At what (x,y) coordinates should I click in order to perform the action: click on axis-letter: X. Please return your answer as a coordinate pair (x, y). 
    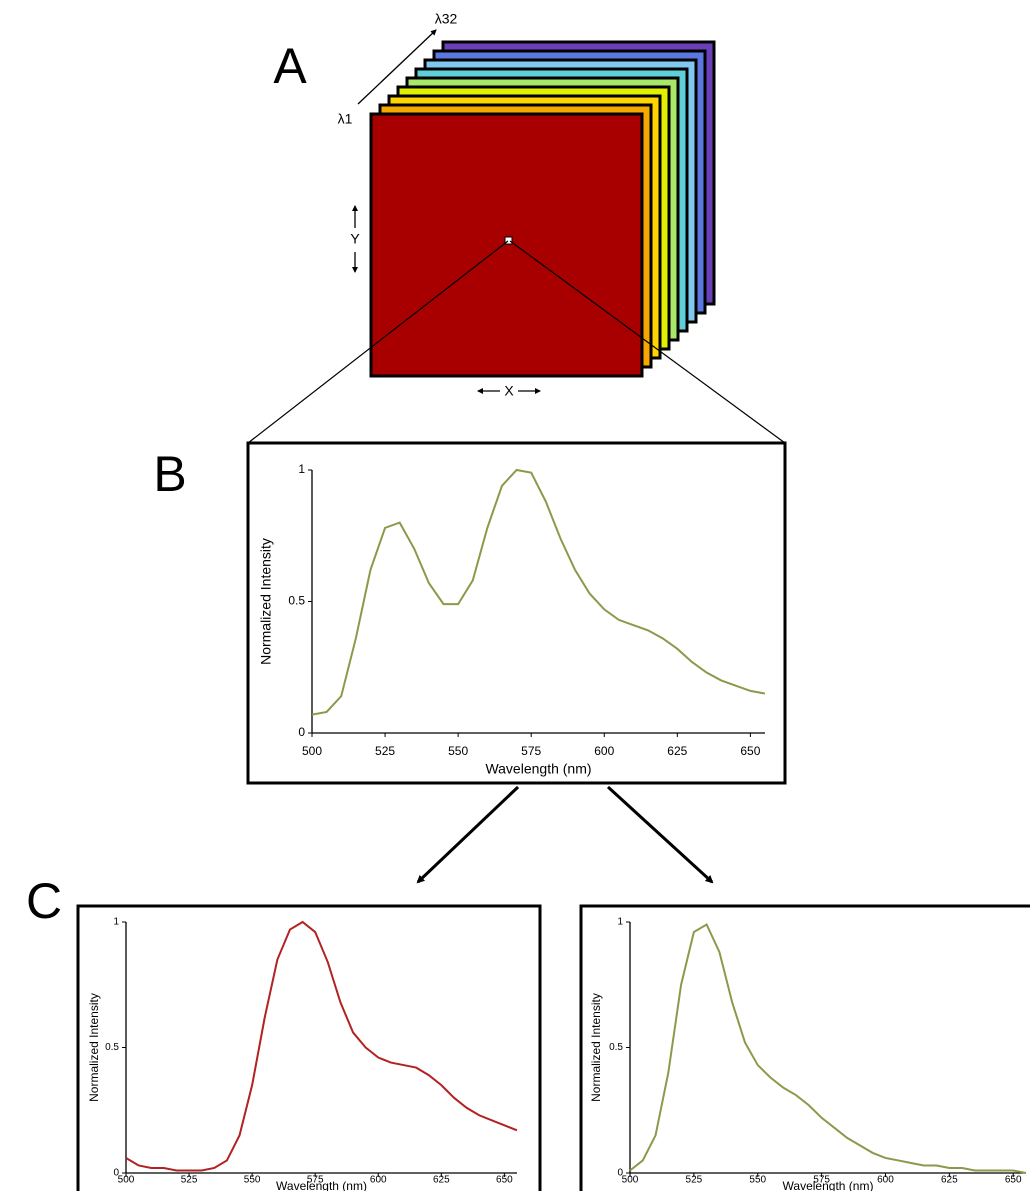
    Looking at the image, I should click on (509, 391).